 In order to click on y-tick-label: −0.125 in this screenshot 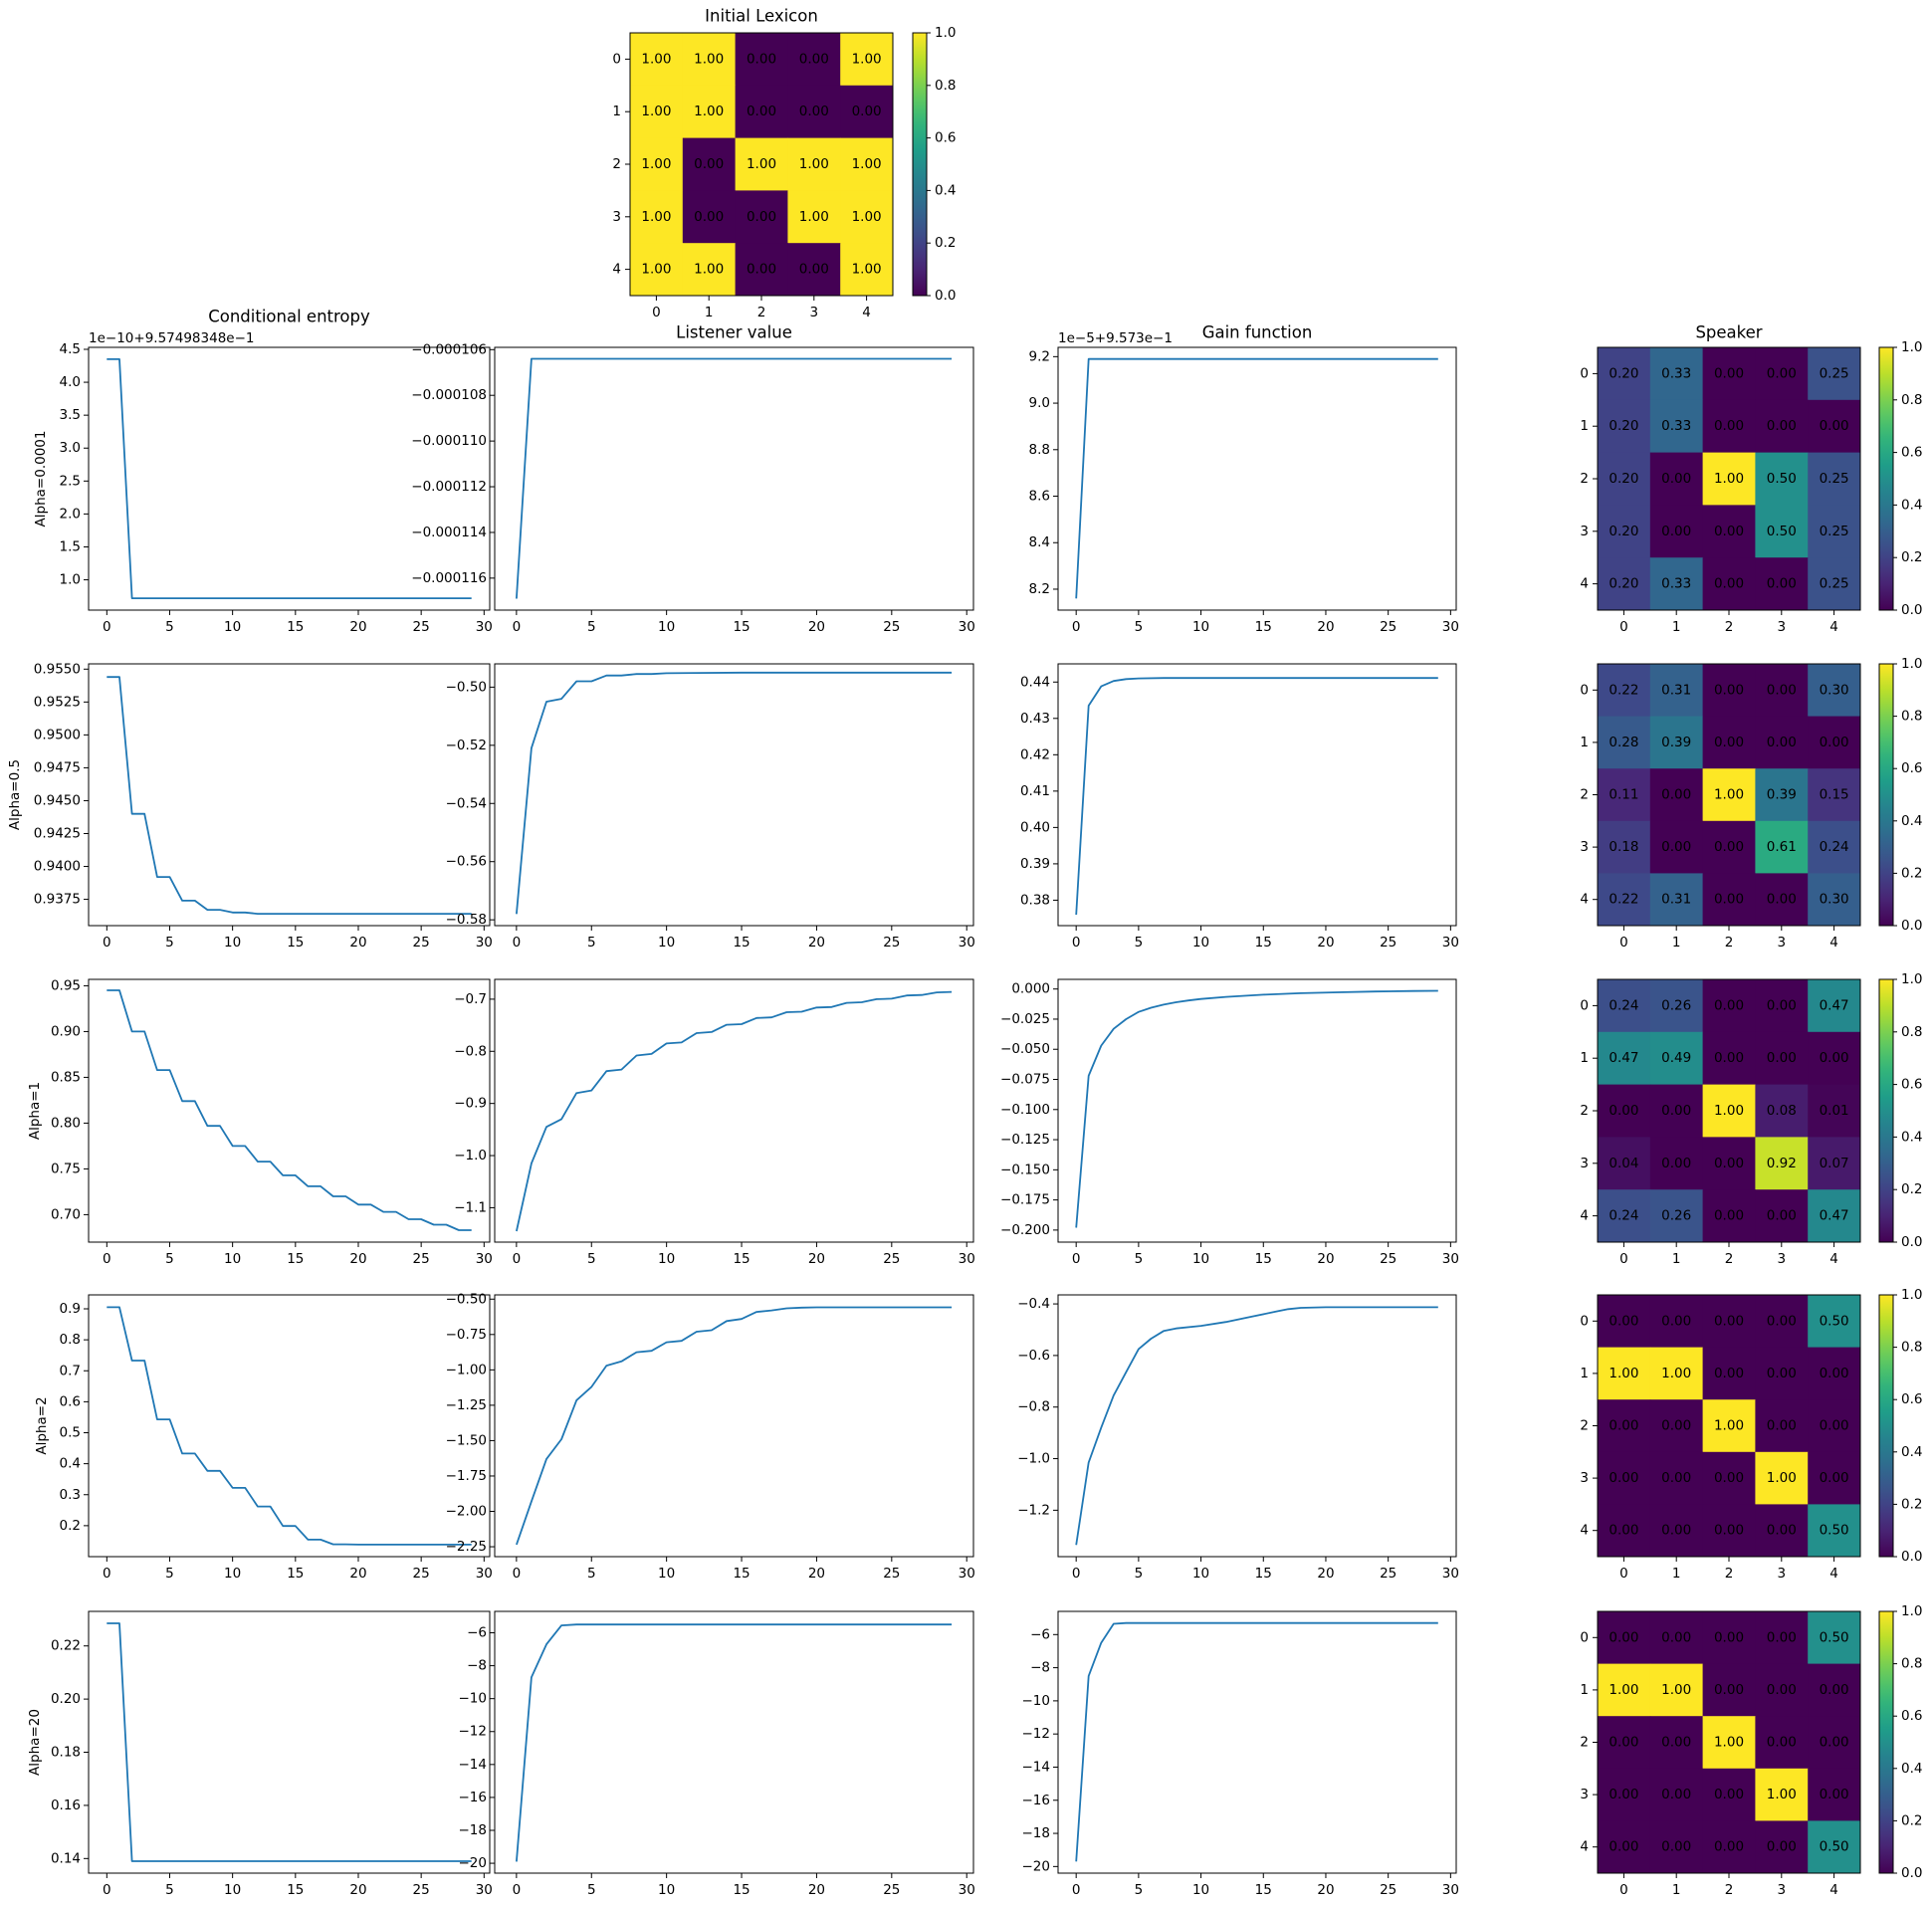, I will do `click(1025, 1140)`.